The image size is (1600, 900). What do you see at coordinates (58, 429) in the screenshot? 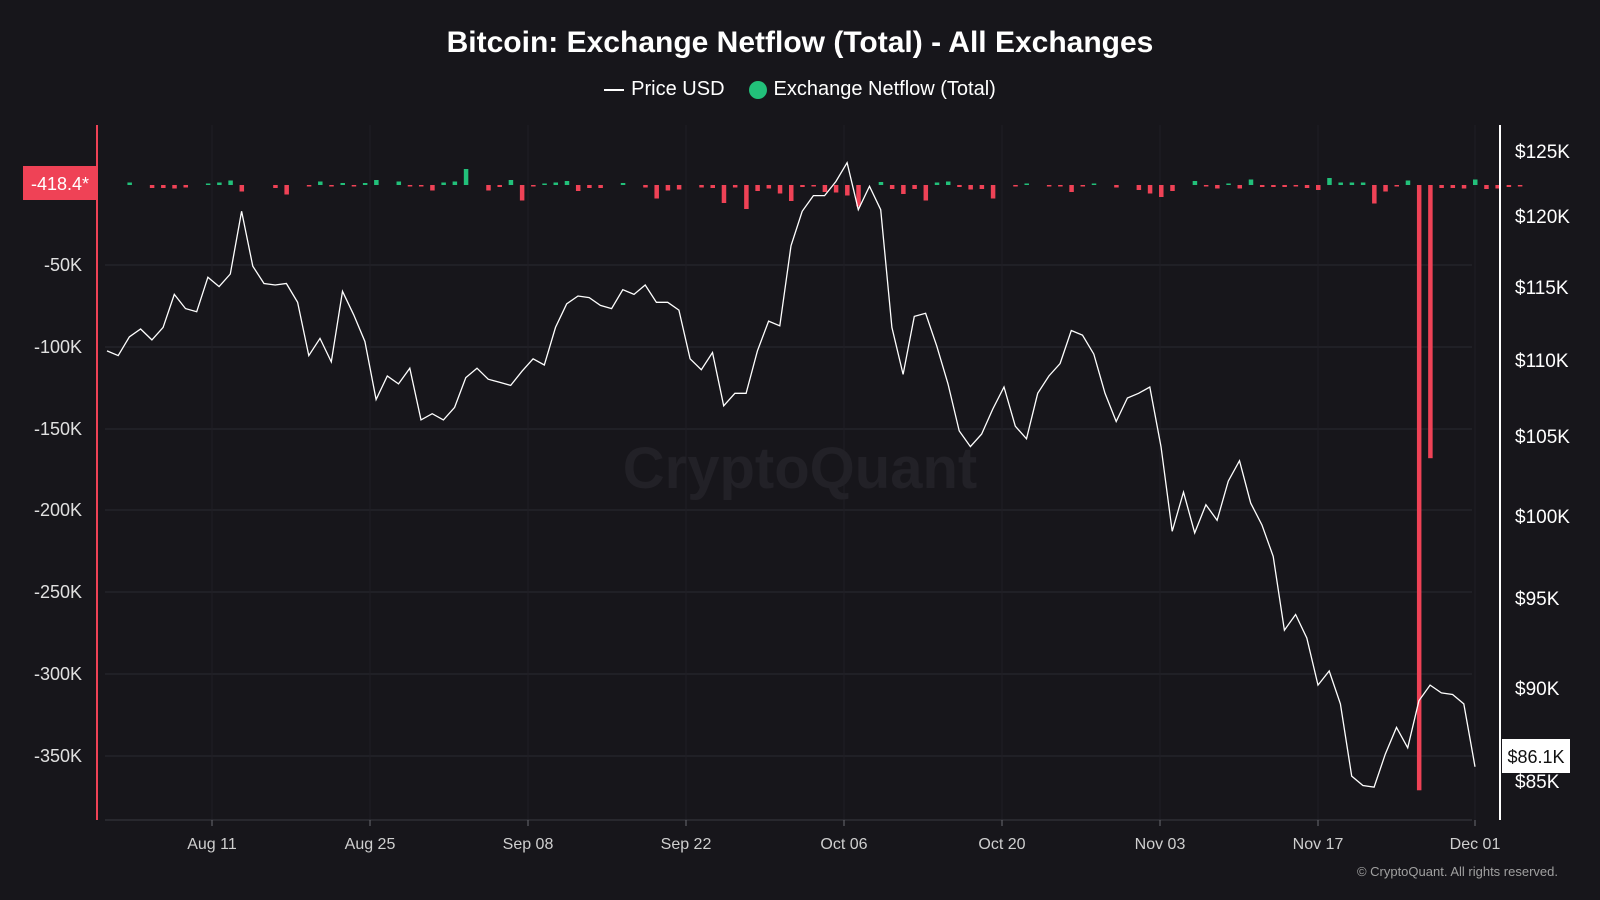
I see `left-tick-label: -150K` at bounding box center [58, 429].